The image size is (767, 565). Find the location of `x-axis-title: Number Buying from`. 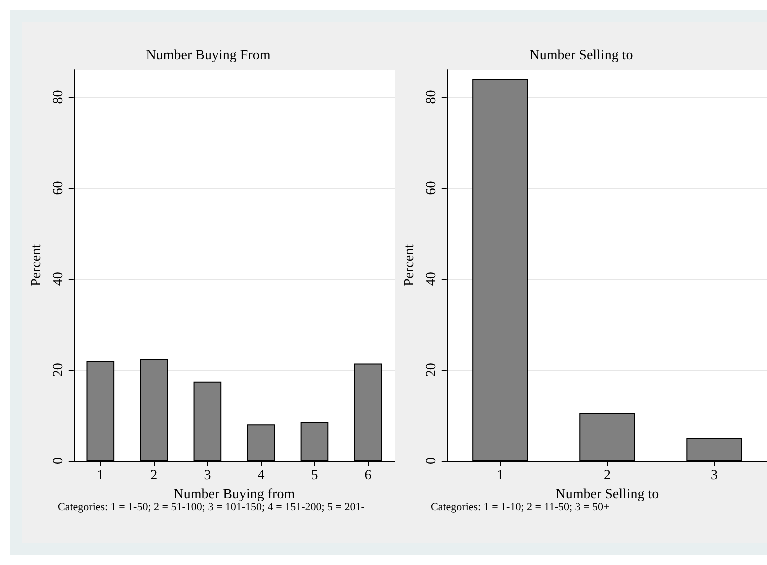

x-axis-title: Number Buying from is located at coordinates (235, 494).